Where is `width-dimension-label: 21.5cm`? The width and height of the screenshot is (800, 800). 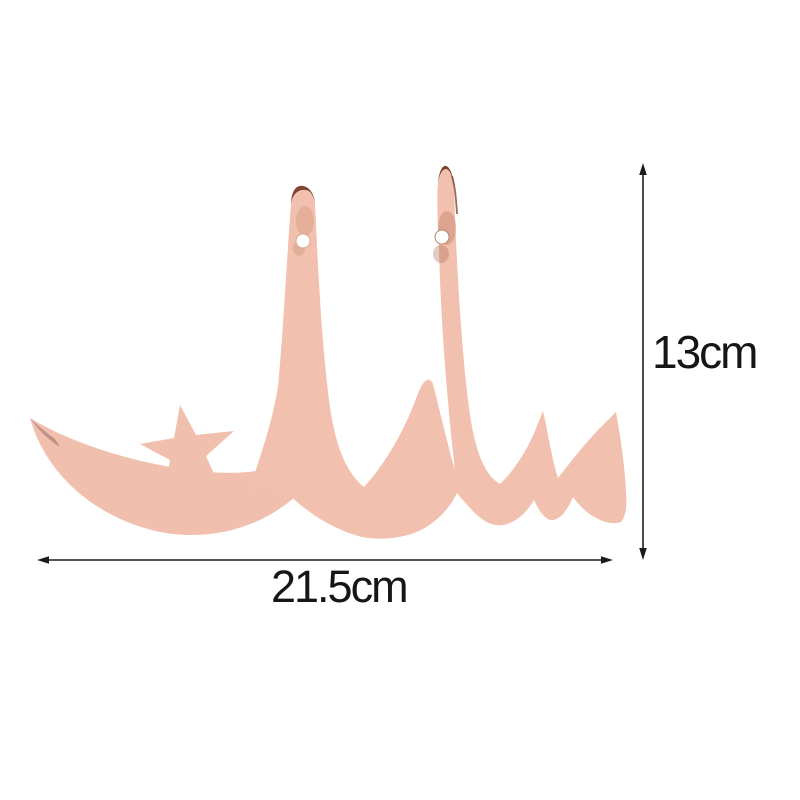
width-dimension-label: 21.5cm is located at coordinates (340, 586).